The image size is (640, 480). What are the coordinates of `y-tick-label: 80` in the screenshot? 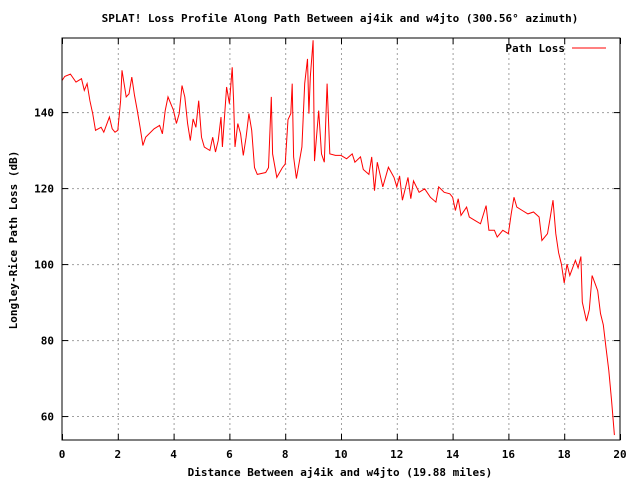 It's located at (47, 341).